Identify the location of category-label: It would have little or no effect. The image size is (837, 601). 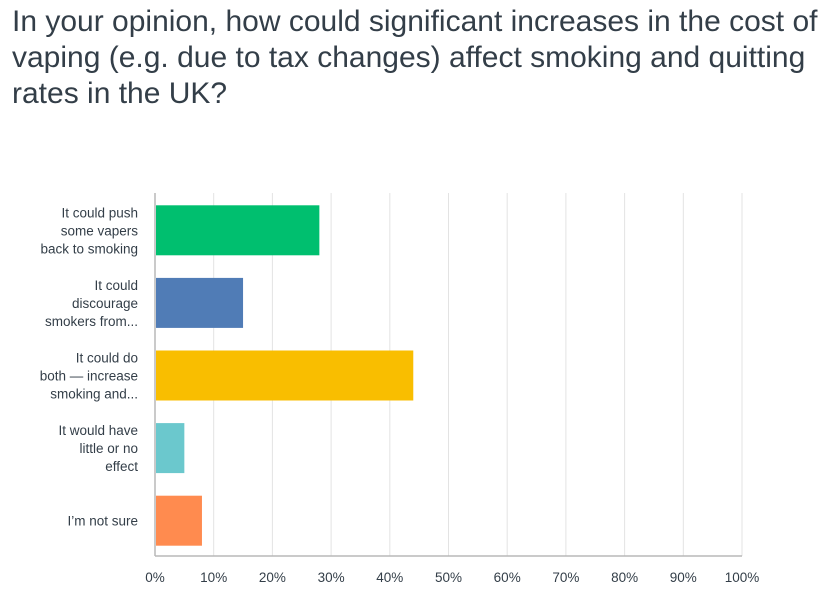
(98, 448).